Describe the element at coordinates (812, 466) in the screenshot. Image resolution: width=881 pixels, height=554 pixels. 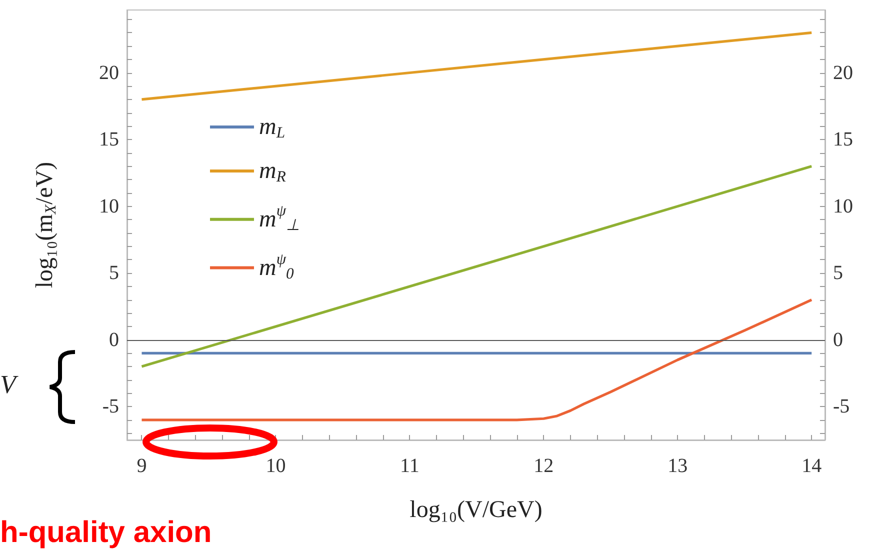
I see `x-tick-label: 14` at that location.